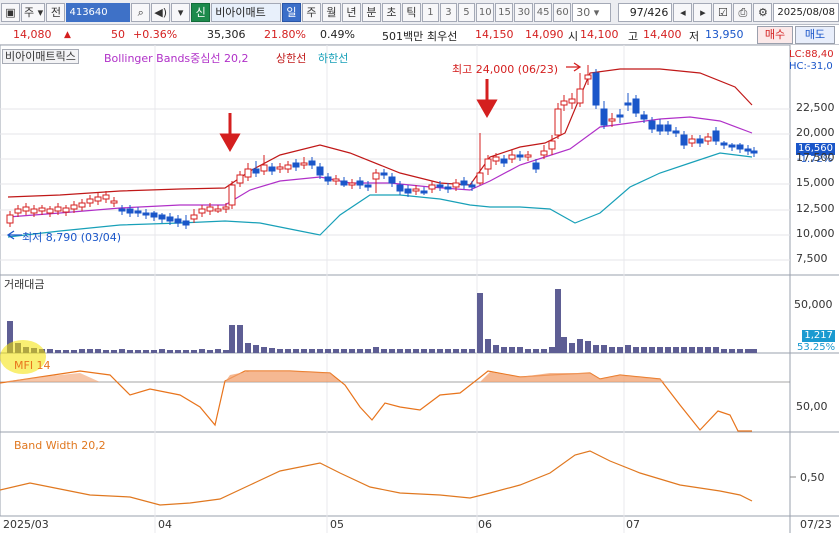 This screenshot has width=839, height=533. Describe the element at coordinates (285, 34) in the screenshot. I see `volume-ratio: 21.80%` at that location.